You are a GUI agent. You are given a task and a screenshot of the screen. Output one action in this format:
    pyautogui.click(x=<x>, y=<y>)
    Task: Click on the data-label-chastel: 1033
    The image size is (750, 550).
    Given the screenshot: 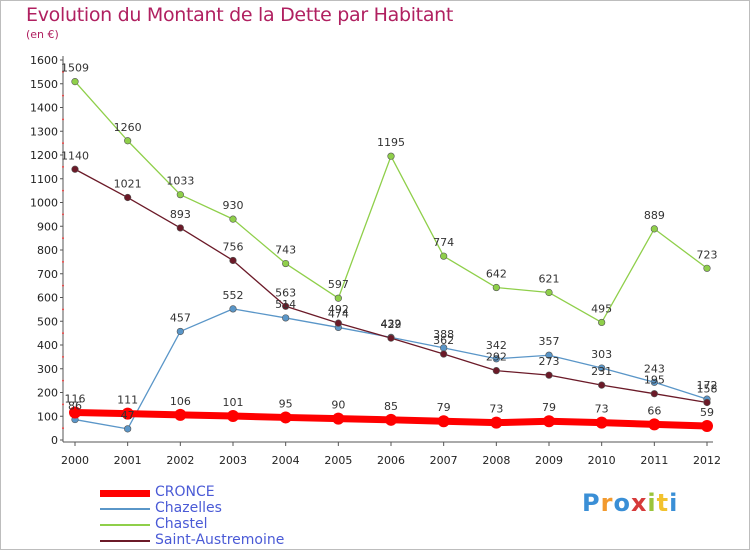 What is the action you would take?
    pyautogui.click(x=180, y=181)
    